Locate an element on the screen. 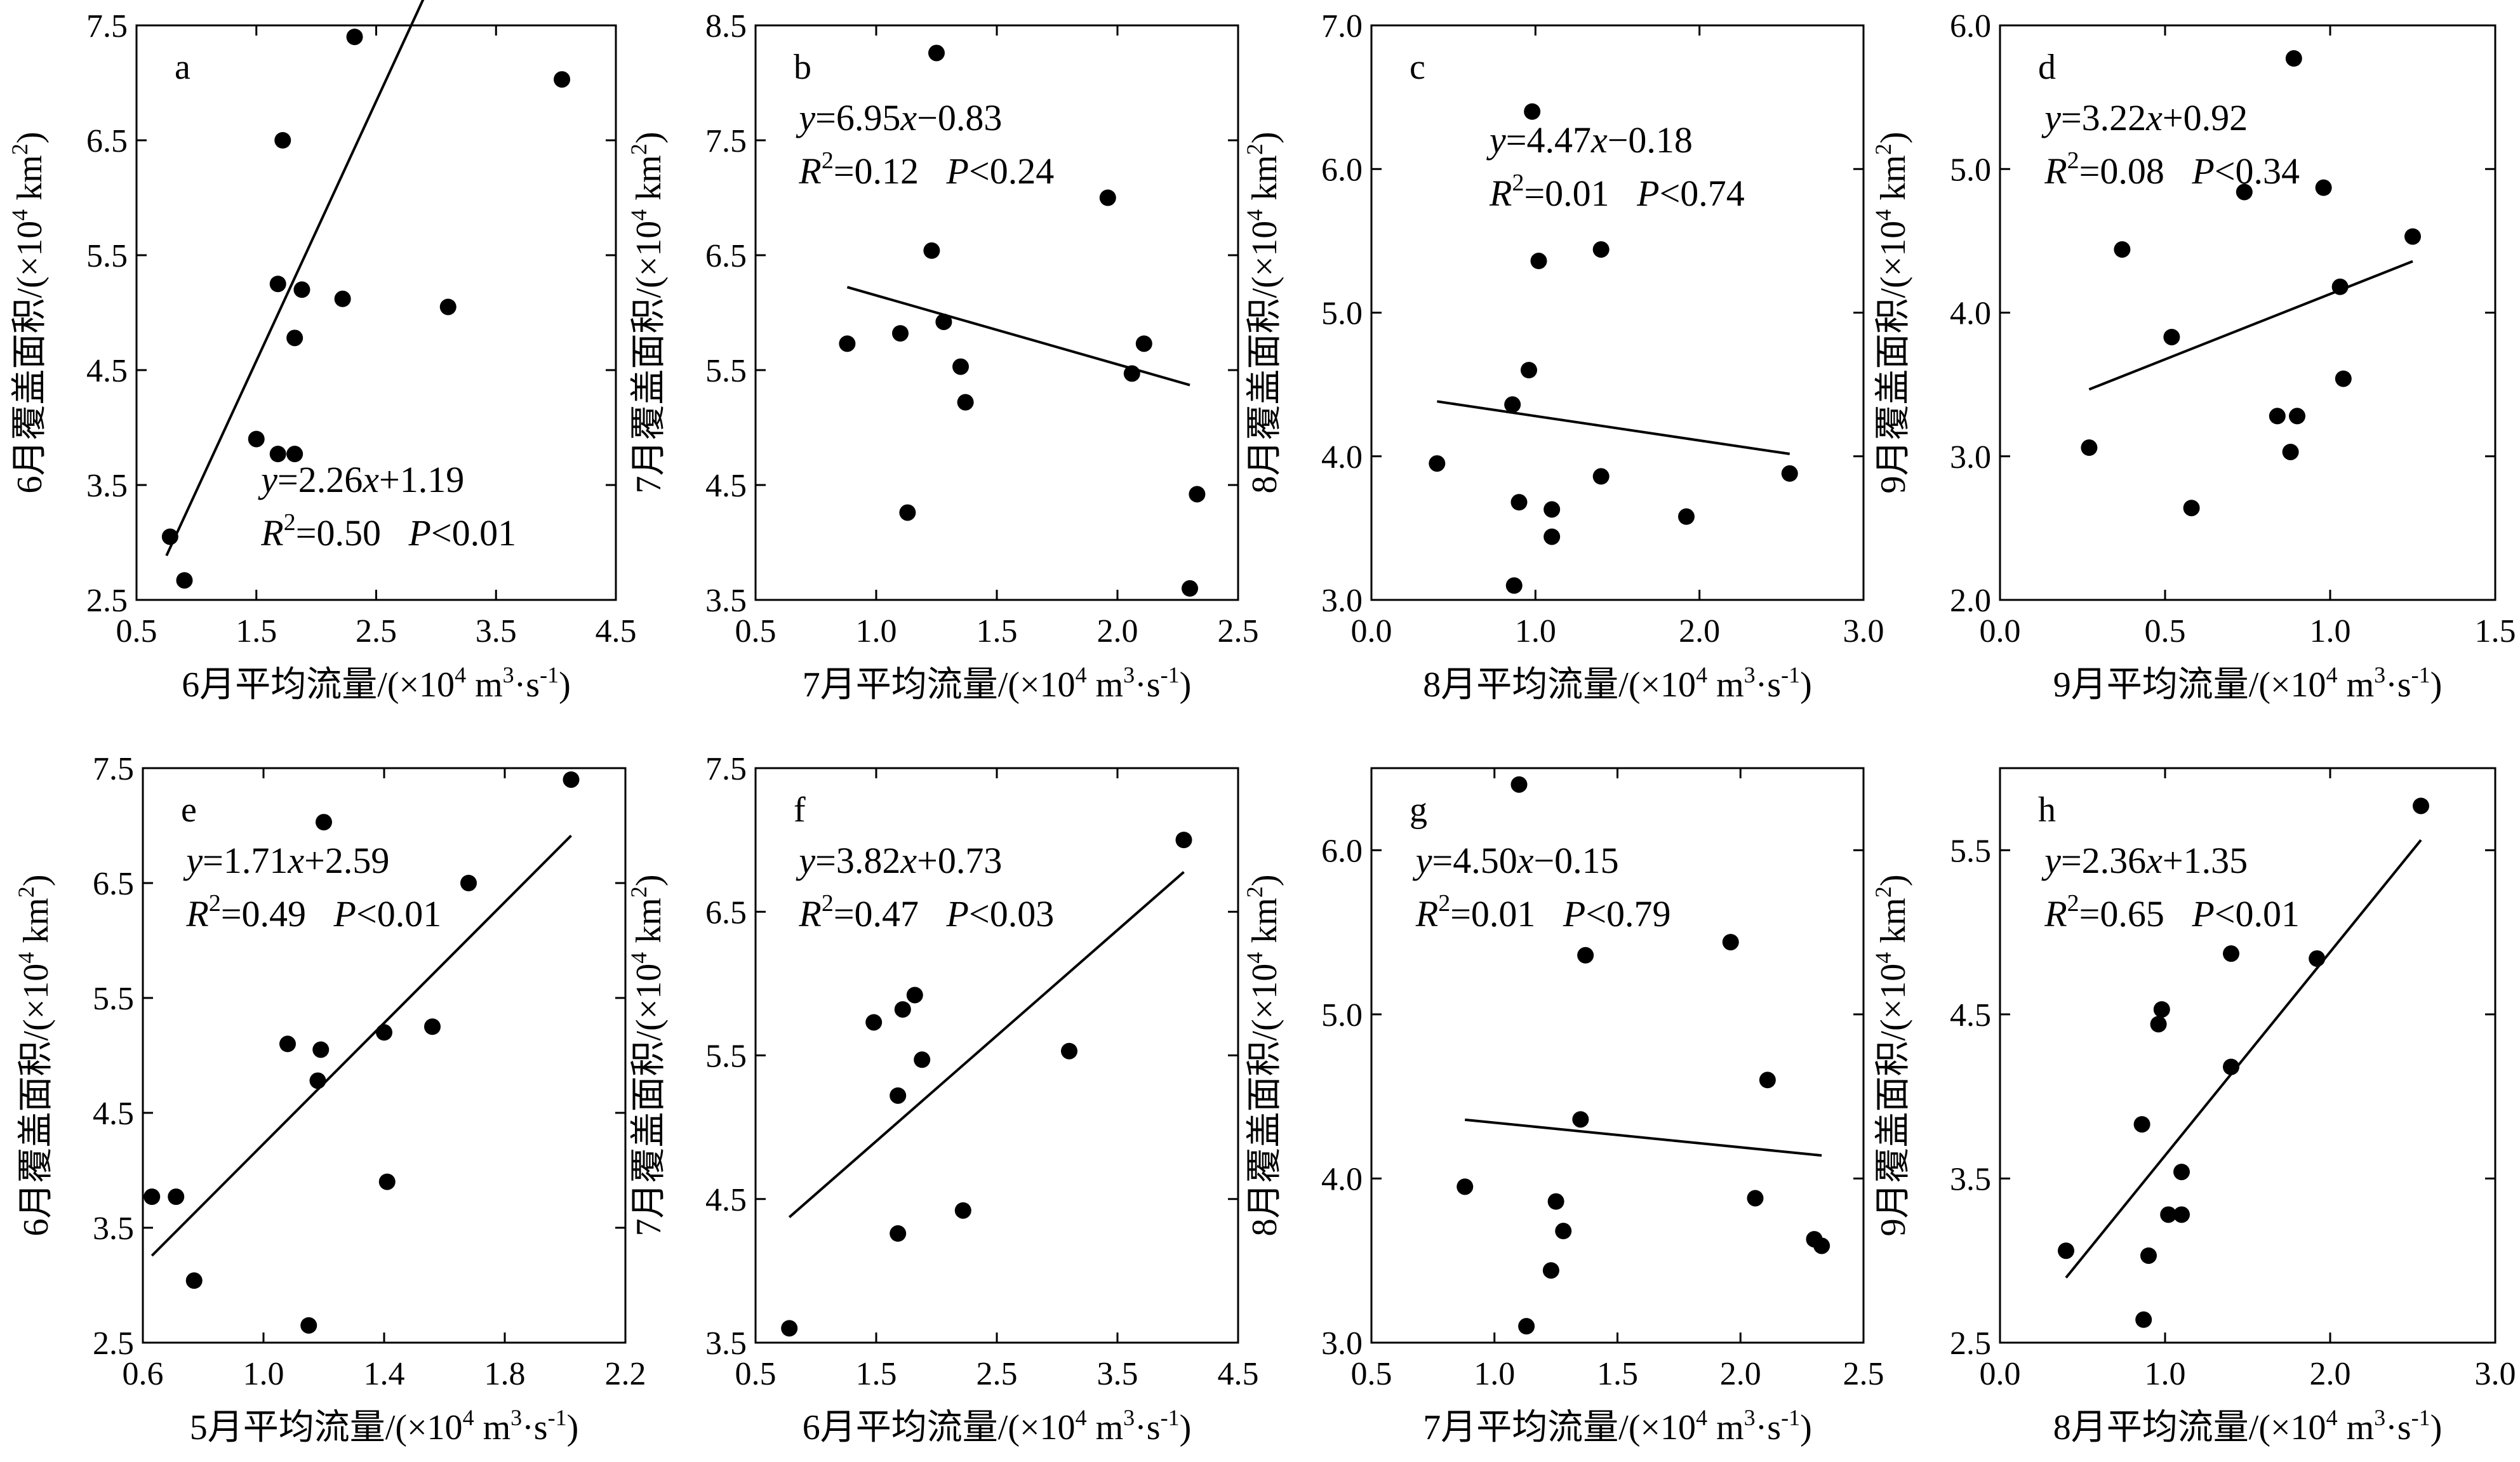 The width and height of the screenshot is (2520, 1462). x-tick-label: 0.6 is located at coordinates (143, 1374).